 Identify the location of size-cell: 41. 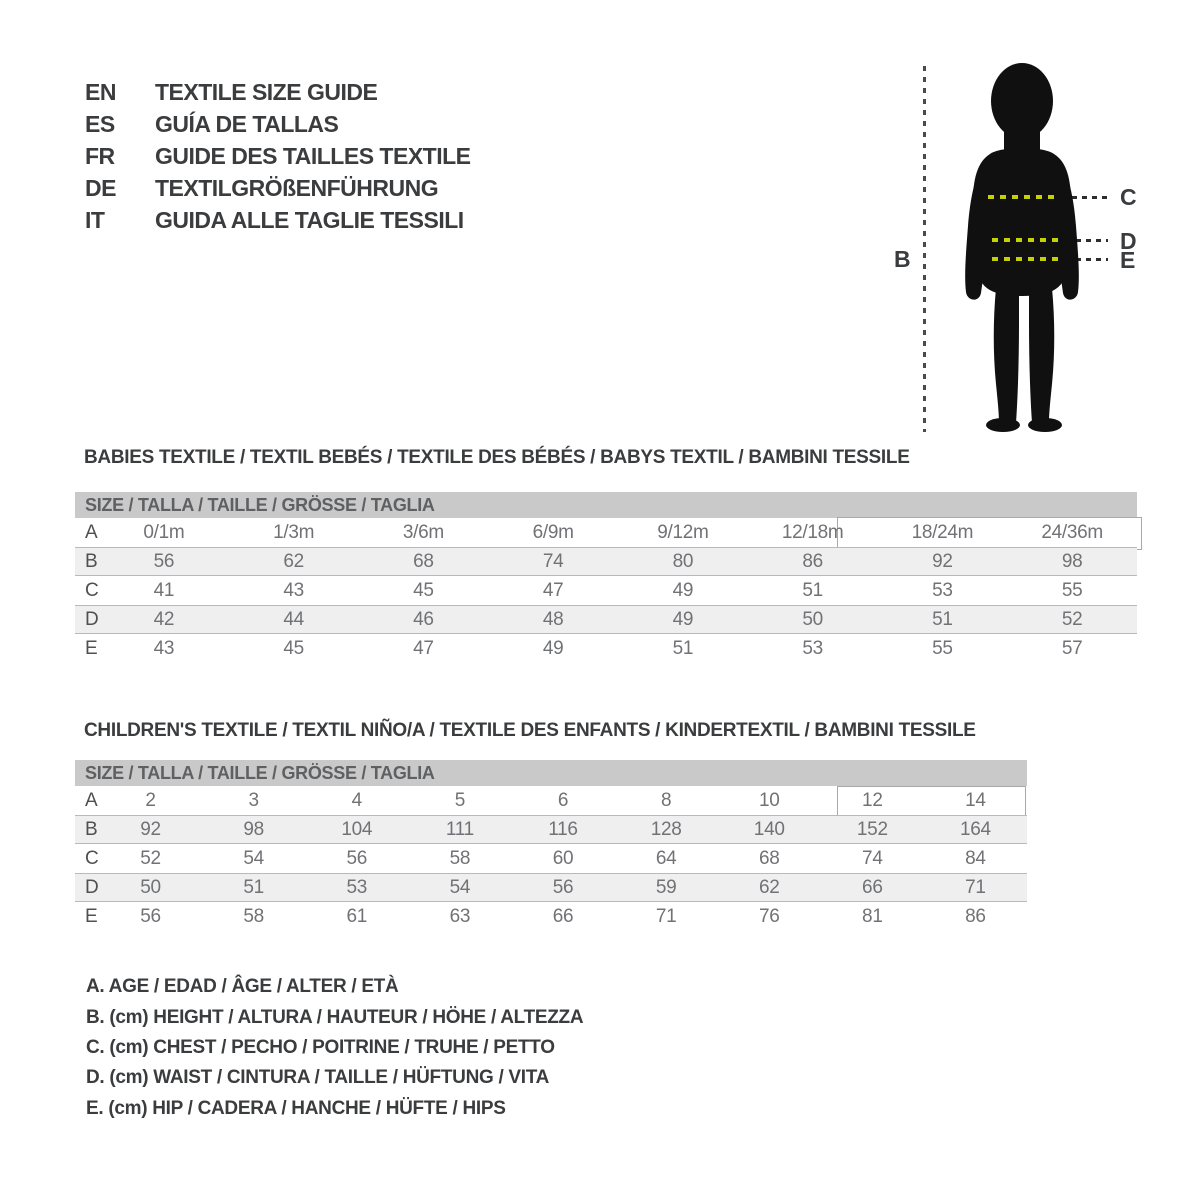
(164, 590).